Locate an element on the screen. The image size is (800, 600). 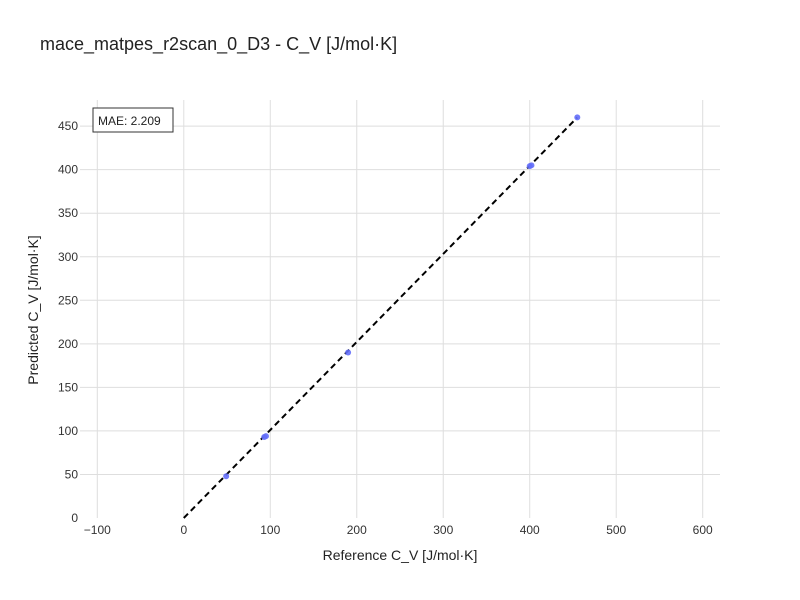
y-tick-labels: 0 50 100 150 200 250 300 350 400 450 is located at coordinates (68, 322).